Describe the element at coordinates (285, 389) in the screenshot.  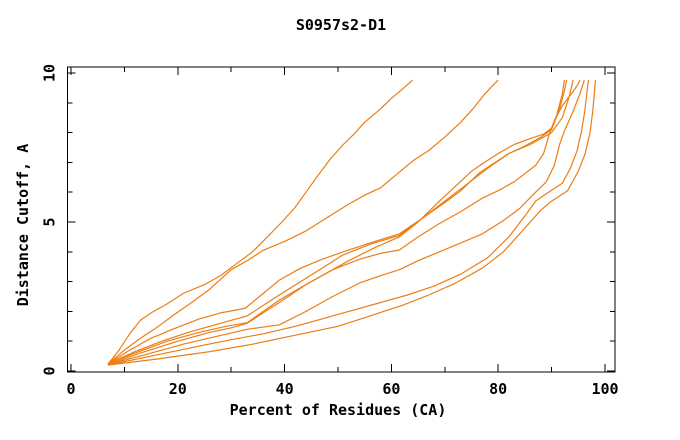
I see `x-tick-label: 40` at that location.